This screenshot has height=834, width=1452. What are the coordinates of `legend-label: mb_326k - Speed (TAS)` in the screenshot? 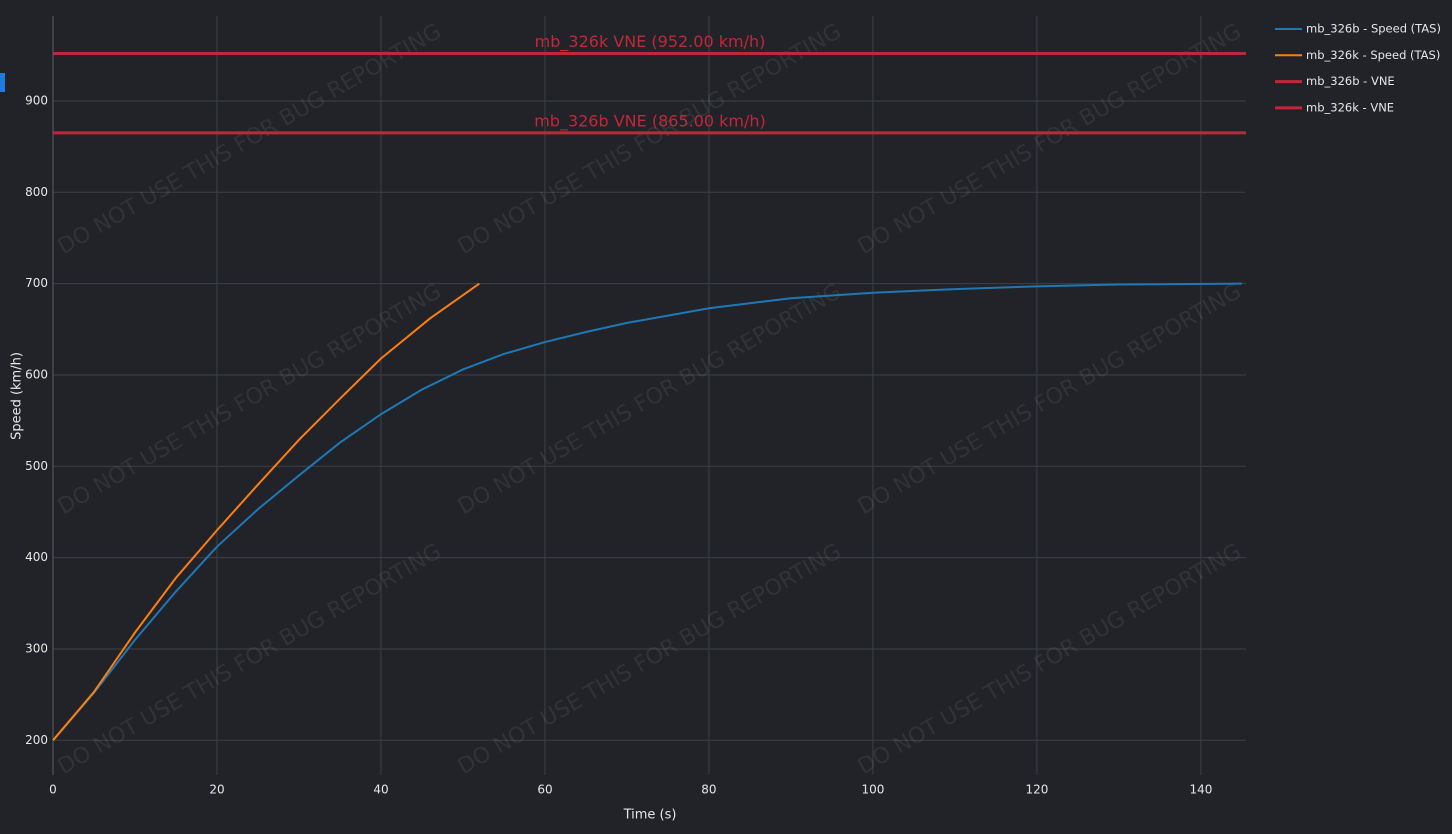 It's located at (1373, 55).